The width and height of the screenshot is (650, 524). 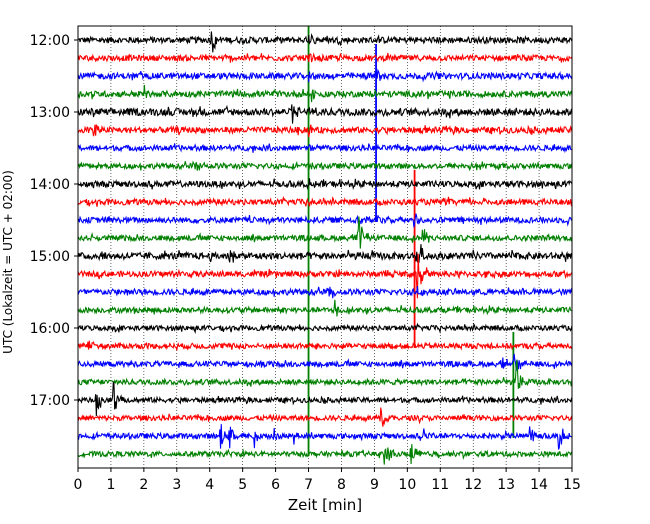 I want to click on x-tick-label: 13, so click(x=506, y=485).